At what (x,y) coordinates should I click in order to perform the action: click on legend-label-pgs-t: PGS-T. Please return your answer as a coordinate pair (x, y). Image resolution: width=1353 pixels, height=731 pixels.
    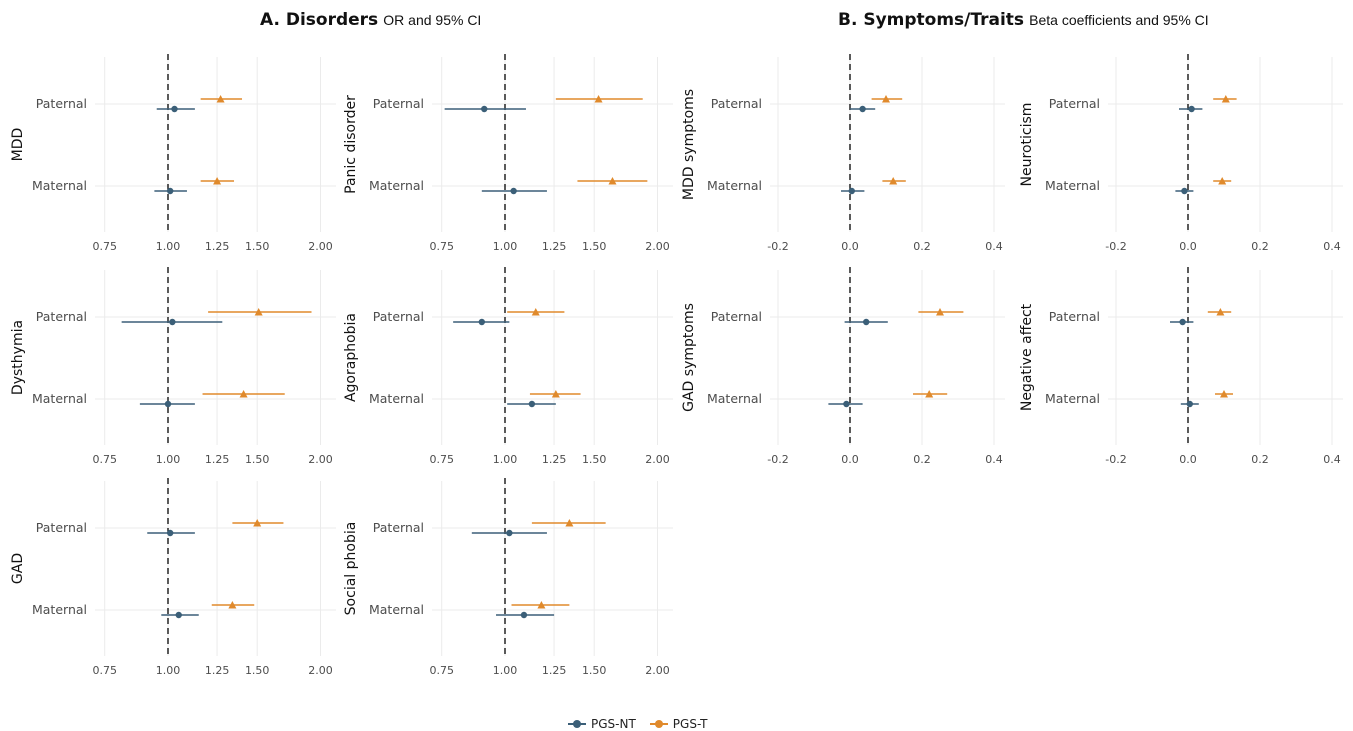
    Looking at the image, I should click on (690, 724).